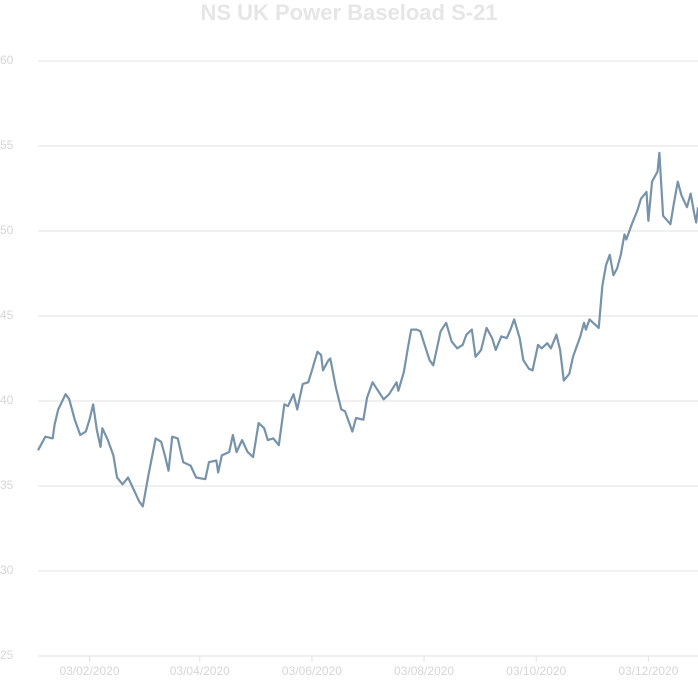 This screenshot has height=686, width=698. What do you see at coordinates (648, 671) in the screenshot?
I see `x-tick-label: 03/12/2020` at bounding box center [648, 671].